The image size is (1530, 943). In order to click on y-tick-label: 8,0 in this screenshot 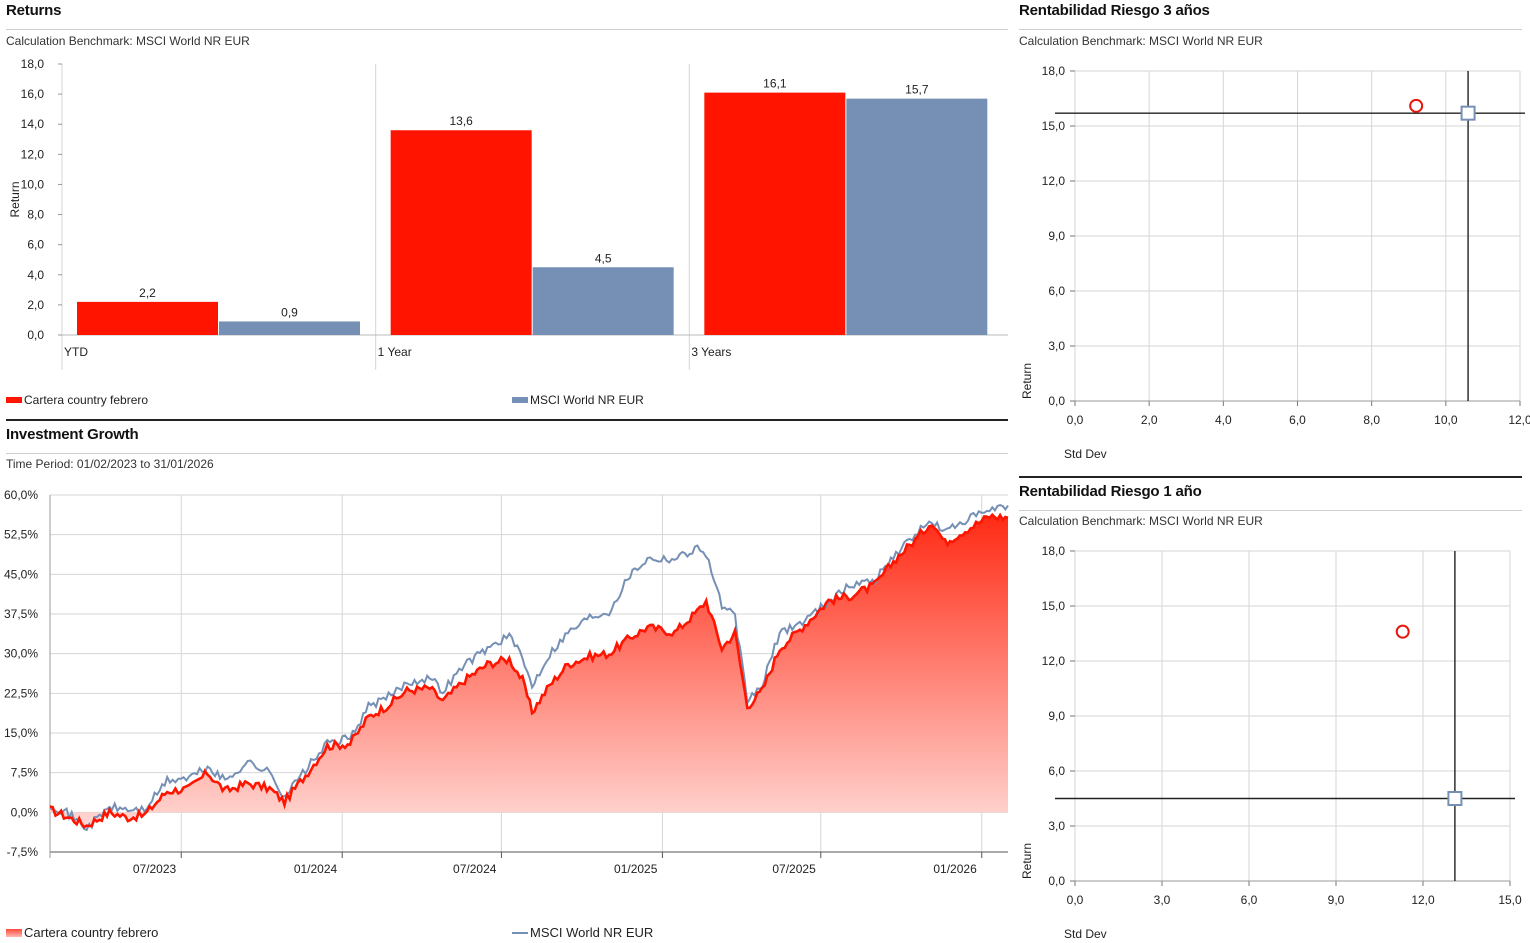, I will do `click(35, 215)`.